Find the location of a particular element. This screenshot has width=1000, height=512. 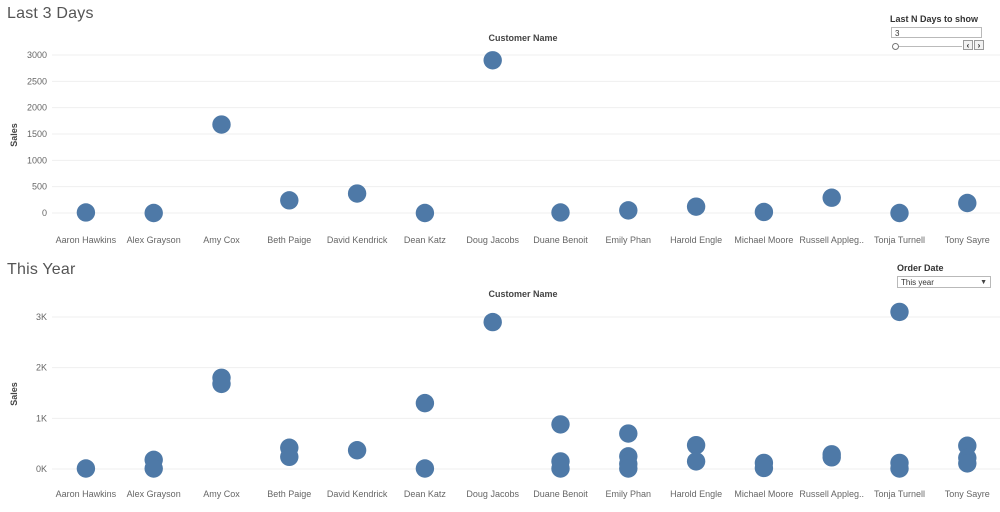

y-tick-label: 2000 is located at coordinates (37, 108).